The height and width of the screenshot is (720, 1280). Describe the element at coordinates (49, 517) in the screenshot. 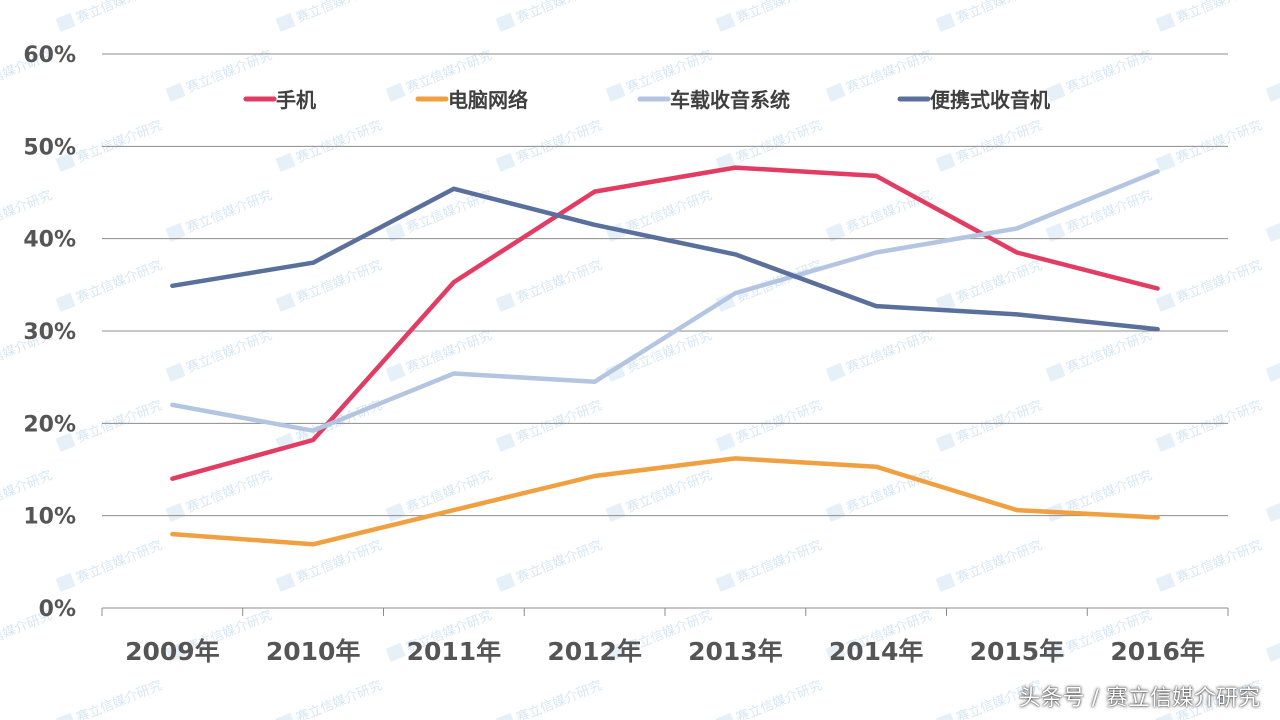

I see `y-tick-label: 10%` at that location.